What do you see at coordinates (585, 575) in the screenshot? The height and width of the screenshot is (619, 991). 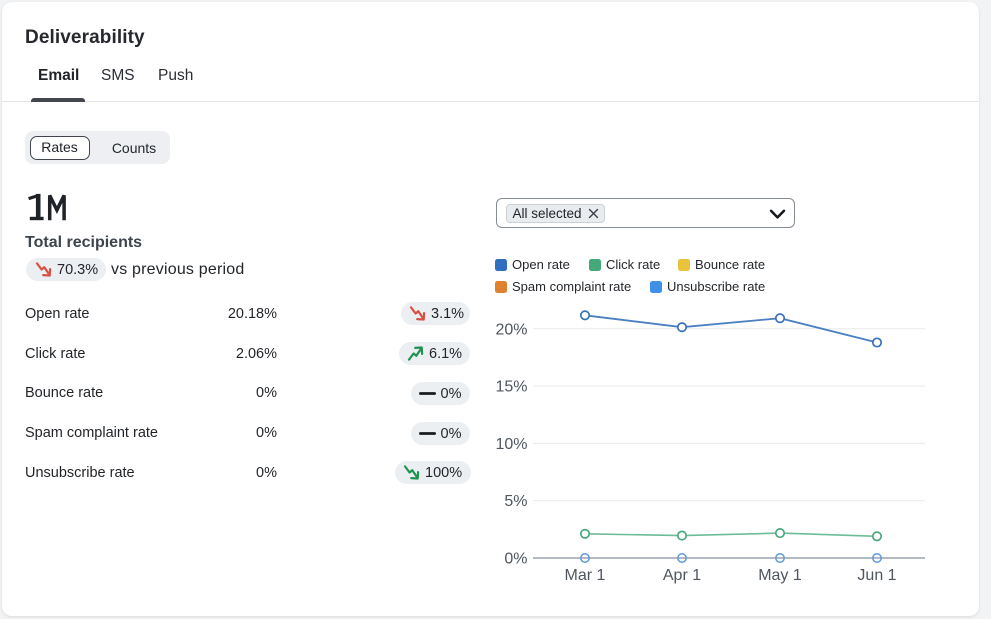 I see `svg-text: Mar 1` at bounding box center [585, 575].